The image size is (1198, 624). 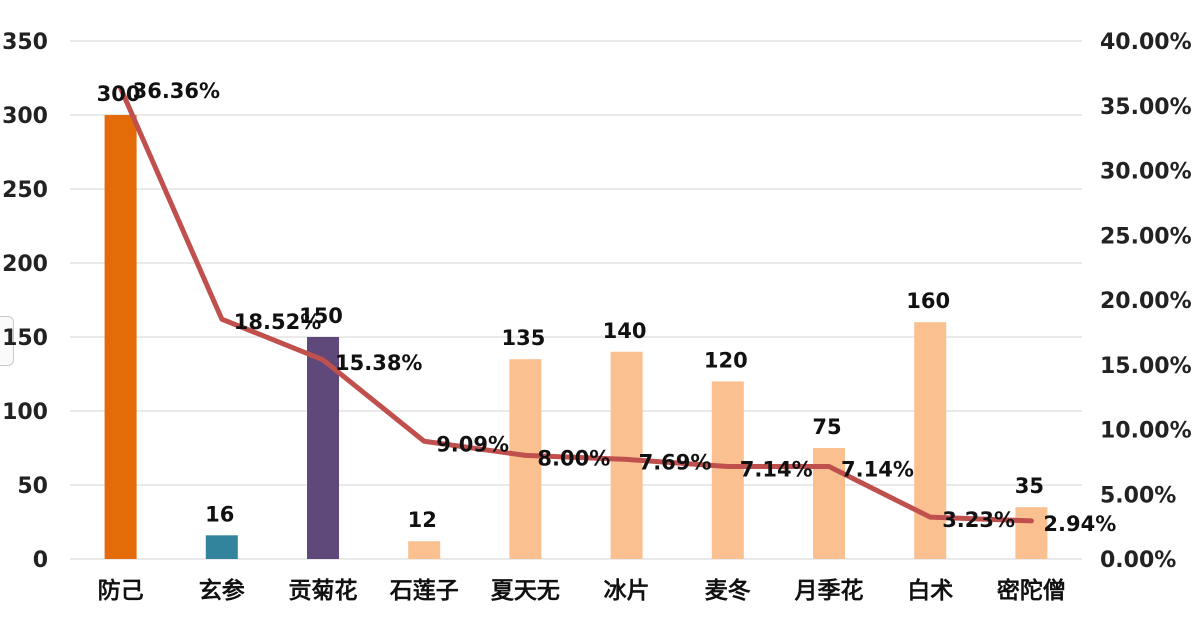 I want to click on y-right-tick-label: 5.00%, so click(x=1138, y=495).